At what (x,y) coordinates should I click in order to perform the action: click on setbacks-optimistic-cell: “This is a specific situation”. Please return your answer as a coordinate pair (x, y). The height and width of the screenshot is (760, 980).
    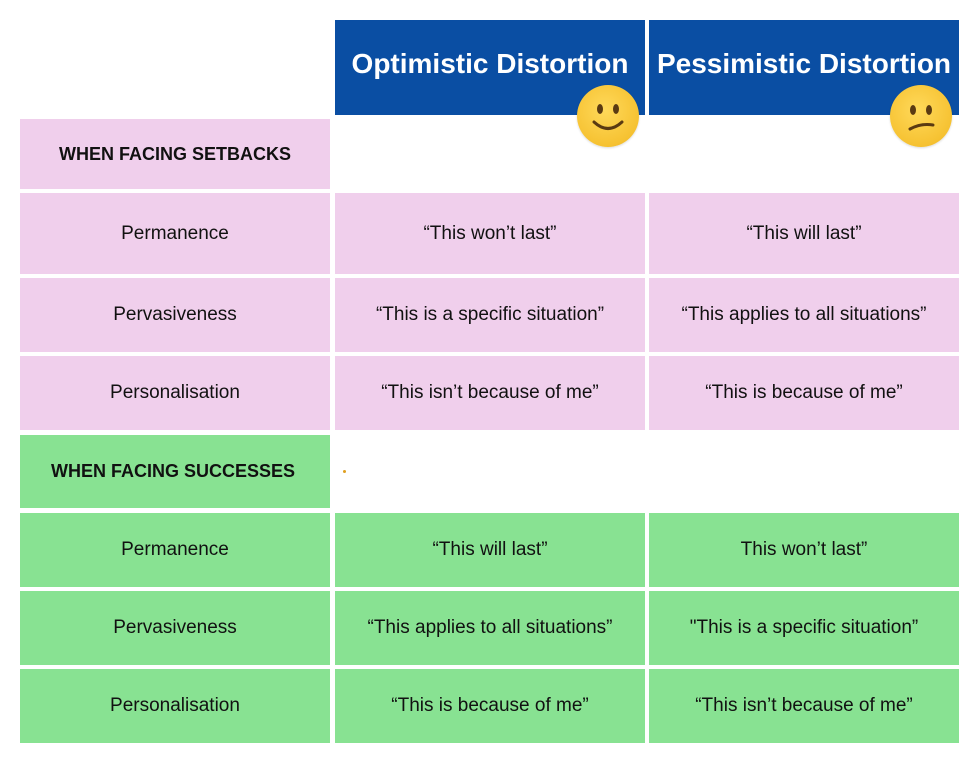
    Looking at the image, I should click on (490, 315).